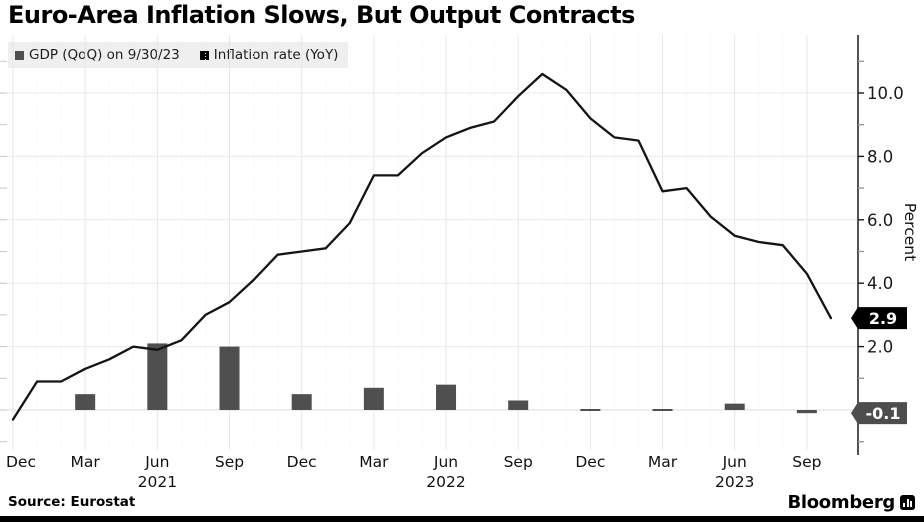 This screenshot has width=924, height=522. I want to click on x-axis-year-label: 2021, so click(157, 482).